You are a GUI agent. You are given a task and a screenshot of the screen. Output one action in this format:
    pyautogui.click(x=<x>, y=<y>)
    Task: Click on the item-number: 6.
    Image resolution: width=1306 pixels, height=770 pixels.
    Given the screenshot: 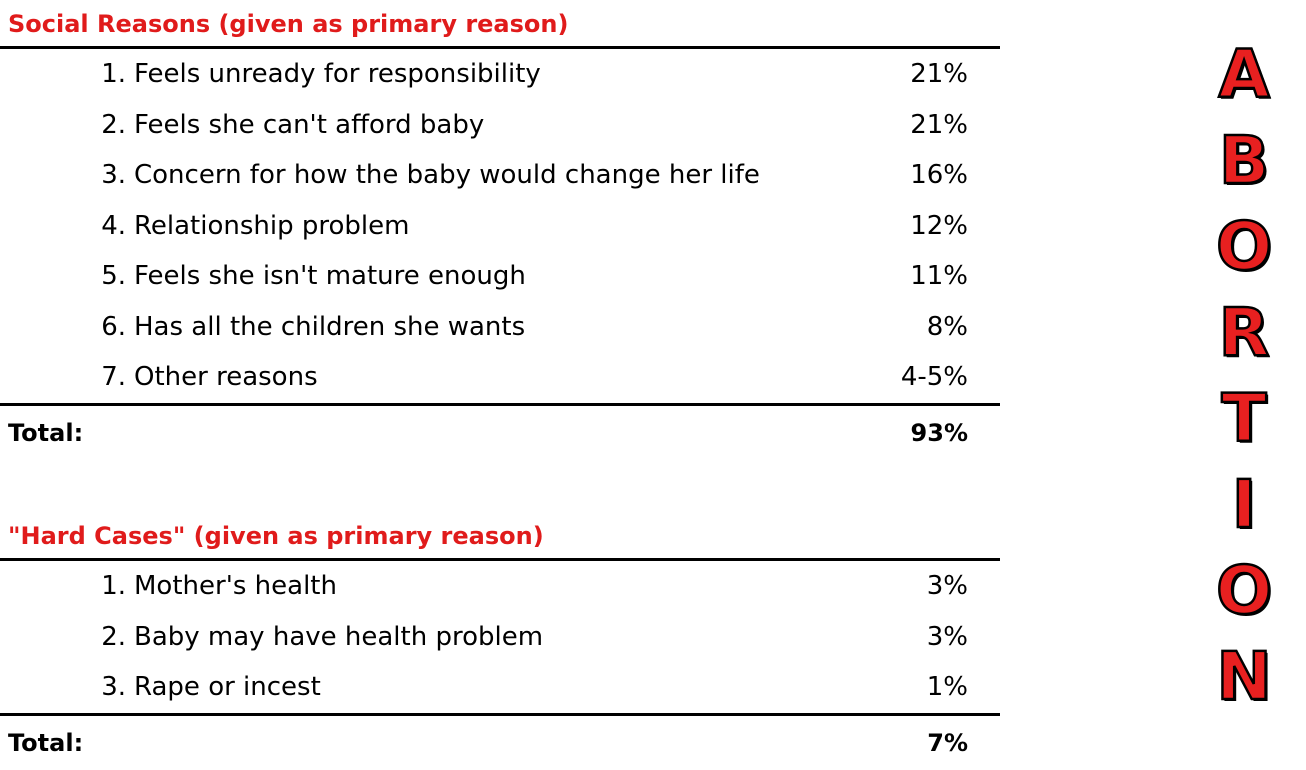 What is the action you would take?
    pyautogui.click(x=113, y=326)
    